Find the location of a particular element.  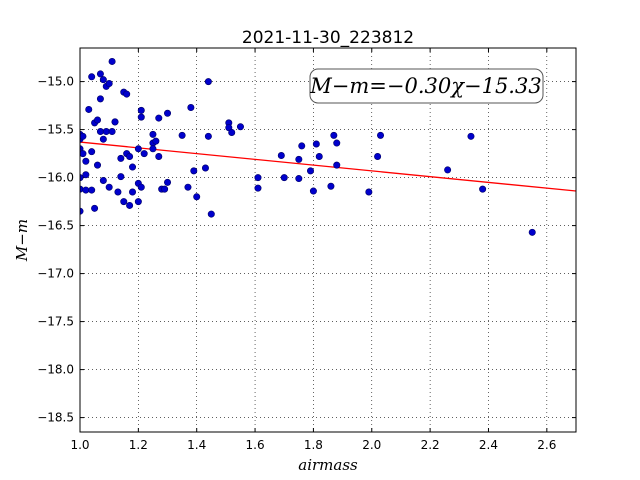

x-tick-label: 2.6 is located at coordinates (546, 445).